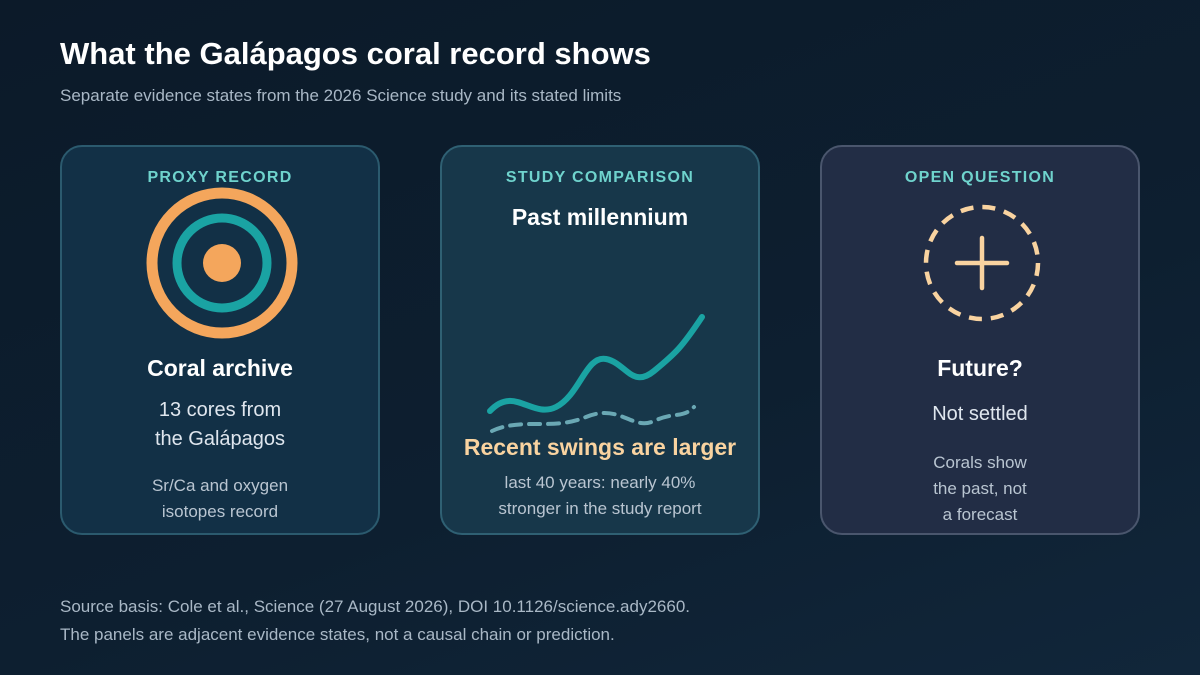 The image size is (1200, 675). What do you see at coordinates (596, 373) in the screenshot?
I see `wave-comparison-icon` at bounding box center [596, 373].